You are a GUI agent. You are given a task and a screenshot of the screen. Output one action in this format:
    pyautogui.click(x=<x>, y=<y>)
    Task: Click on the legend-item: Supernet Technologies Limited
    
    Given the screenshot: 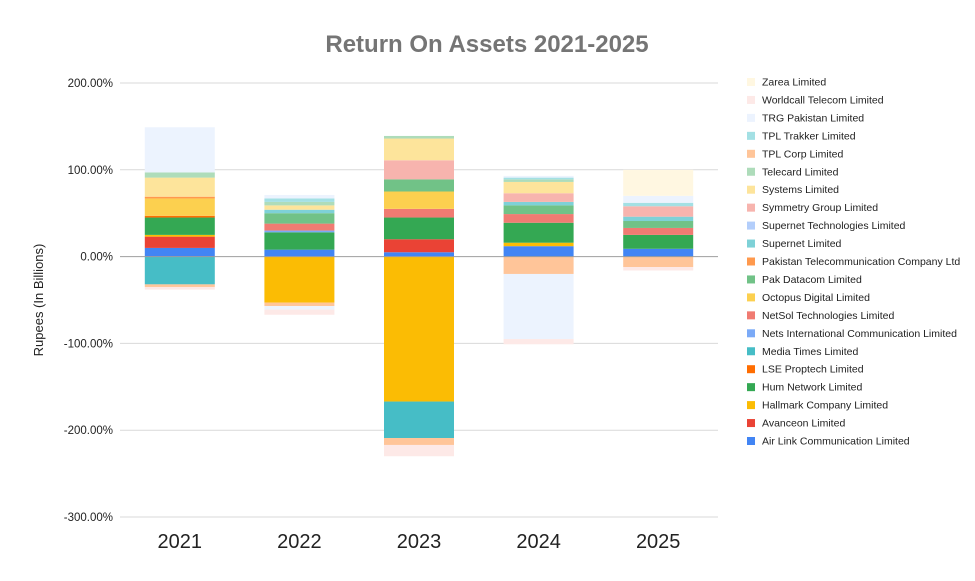 What is the action you would take?
    pyautogui.click(x=826, y=226)
    